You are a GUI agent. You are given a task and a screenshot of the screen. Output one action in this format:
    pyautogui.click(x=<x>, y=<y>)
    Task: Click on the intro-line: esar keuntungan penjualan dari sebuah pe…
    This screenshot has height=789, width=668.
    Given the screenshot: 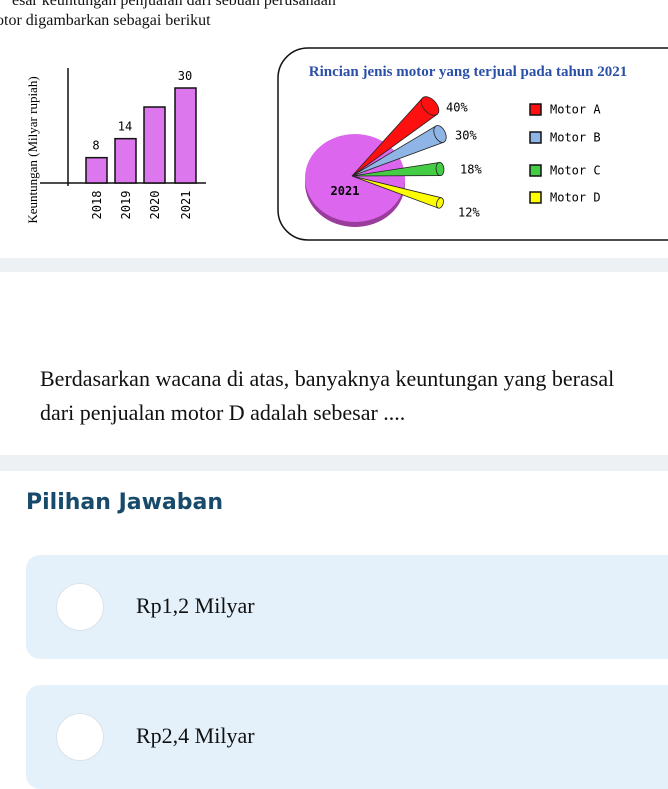 What is the action you would take?
    pyautogui.click(x=174, y=4)
    